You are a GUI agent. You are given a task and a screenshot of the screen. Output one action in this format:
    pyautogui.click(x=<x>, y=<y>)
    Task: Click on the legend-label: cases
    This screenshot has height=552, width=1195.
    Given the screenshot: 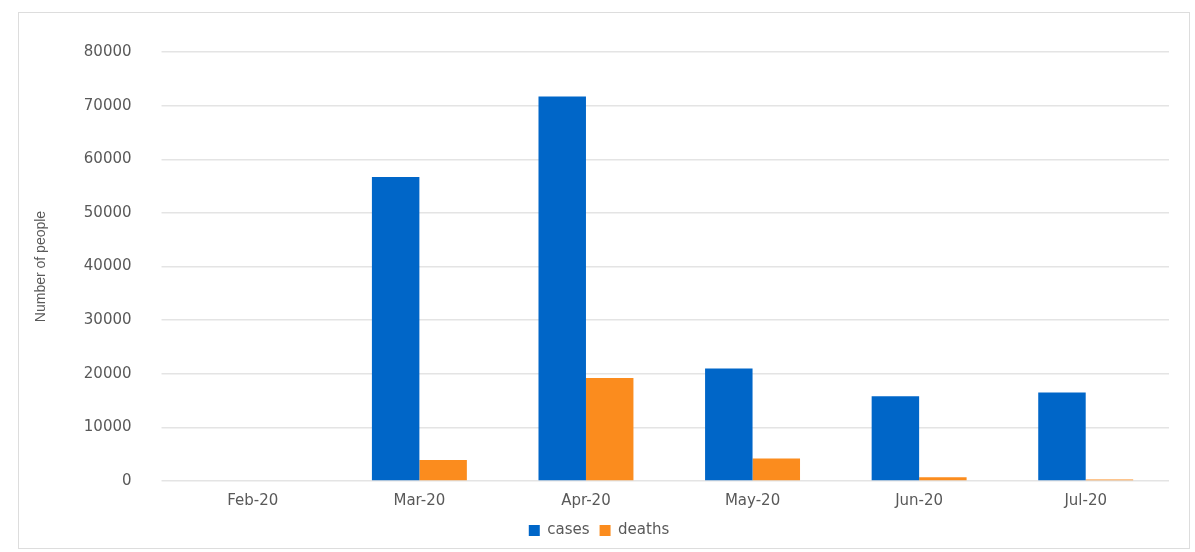 What is the action you would take?
    pyautogui.click(x=568, y=529)
    